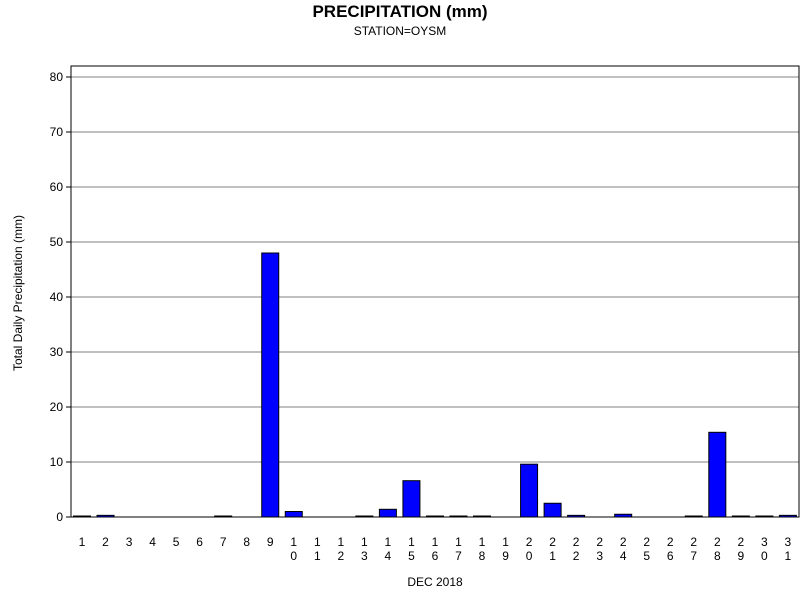 The image size is (800, 600). I want to click on x-tick-label: 4, so click(152, 542).